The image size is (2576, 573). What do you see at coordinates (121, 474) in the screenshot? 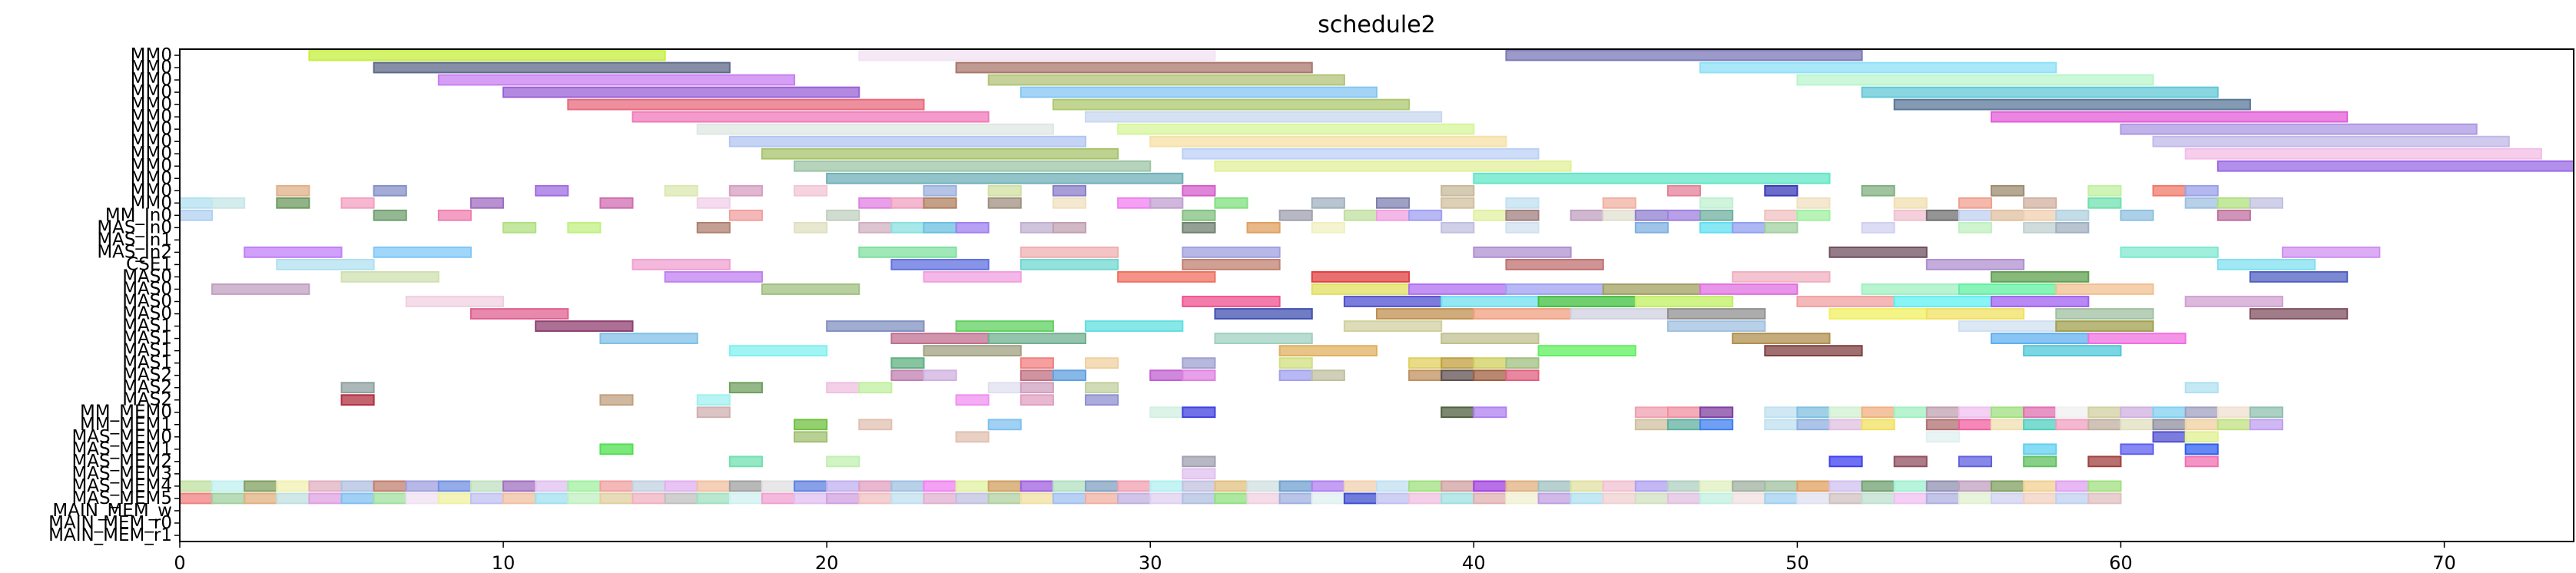
I see `row-label: MAS_MEM3` at bounding box center [121, 474].